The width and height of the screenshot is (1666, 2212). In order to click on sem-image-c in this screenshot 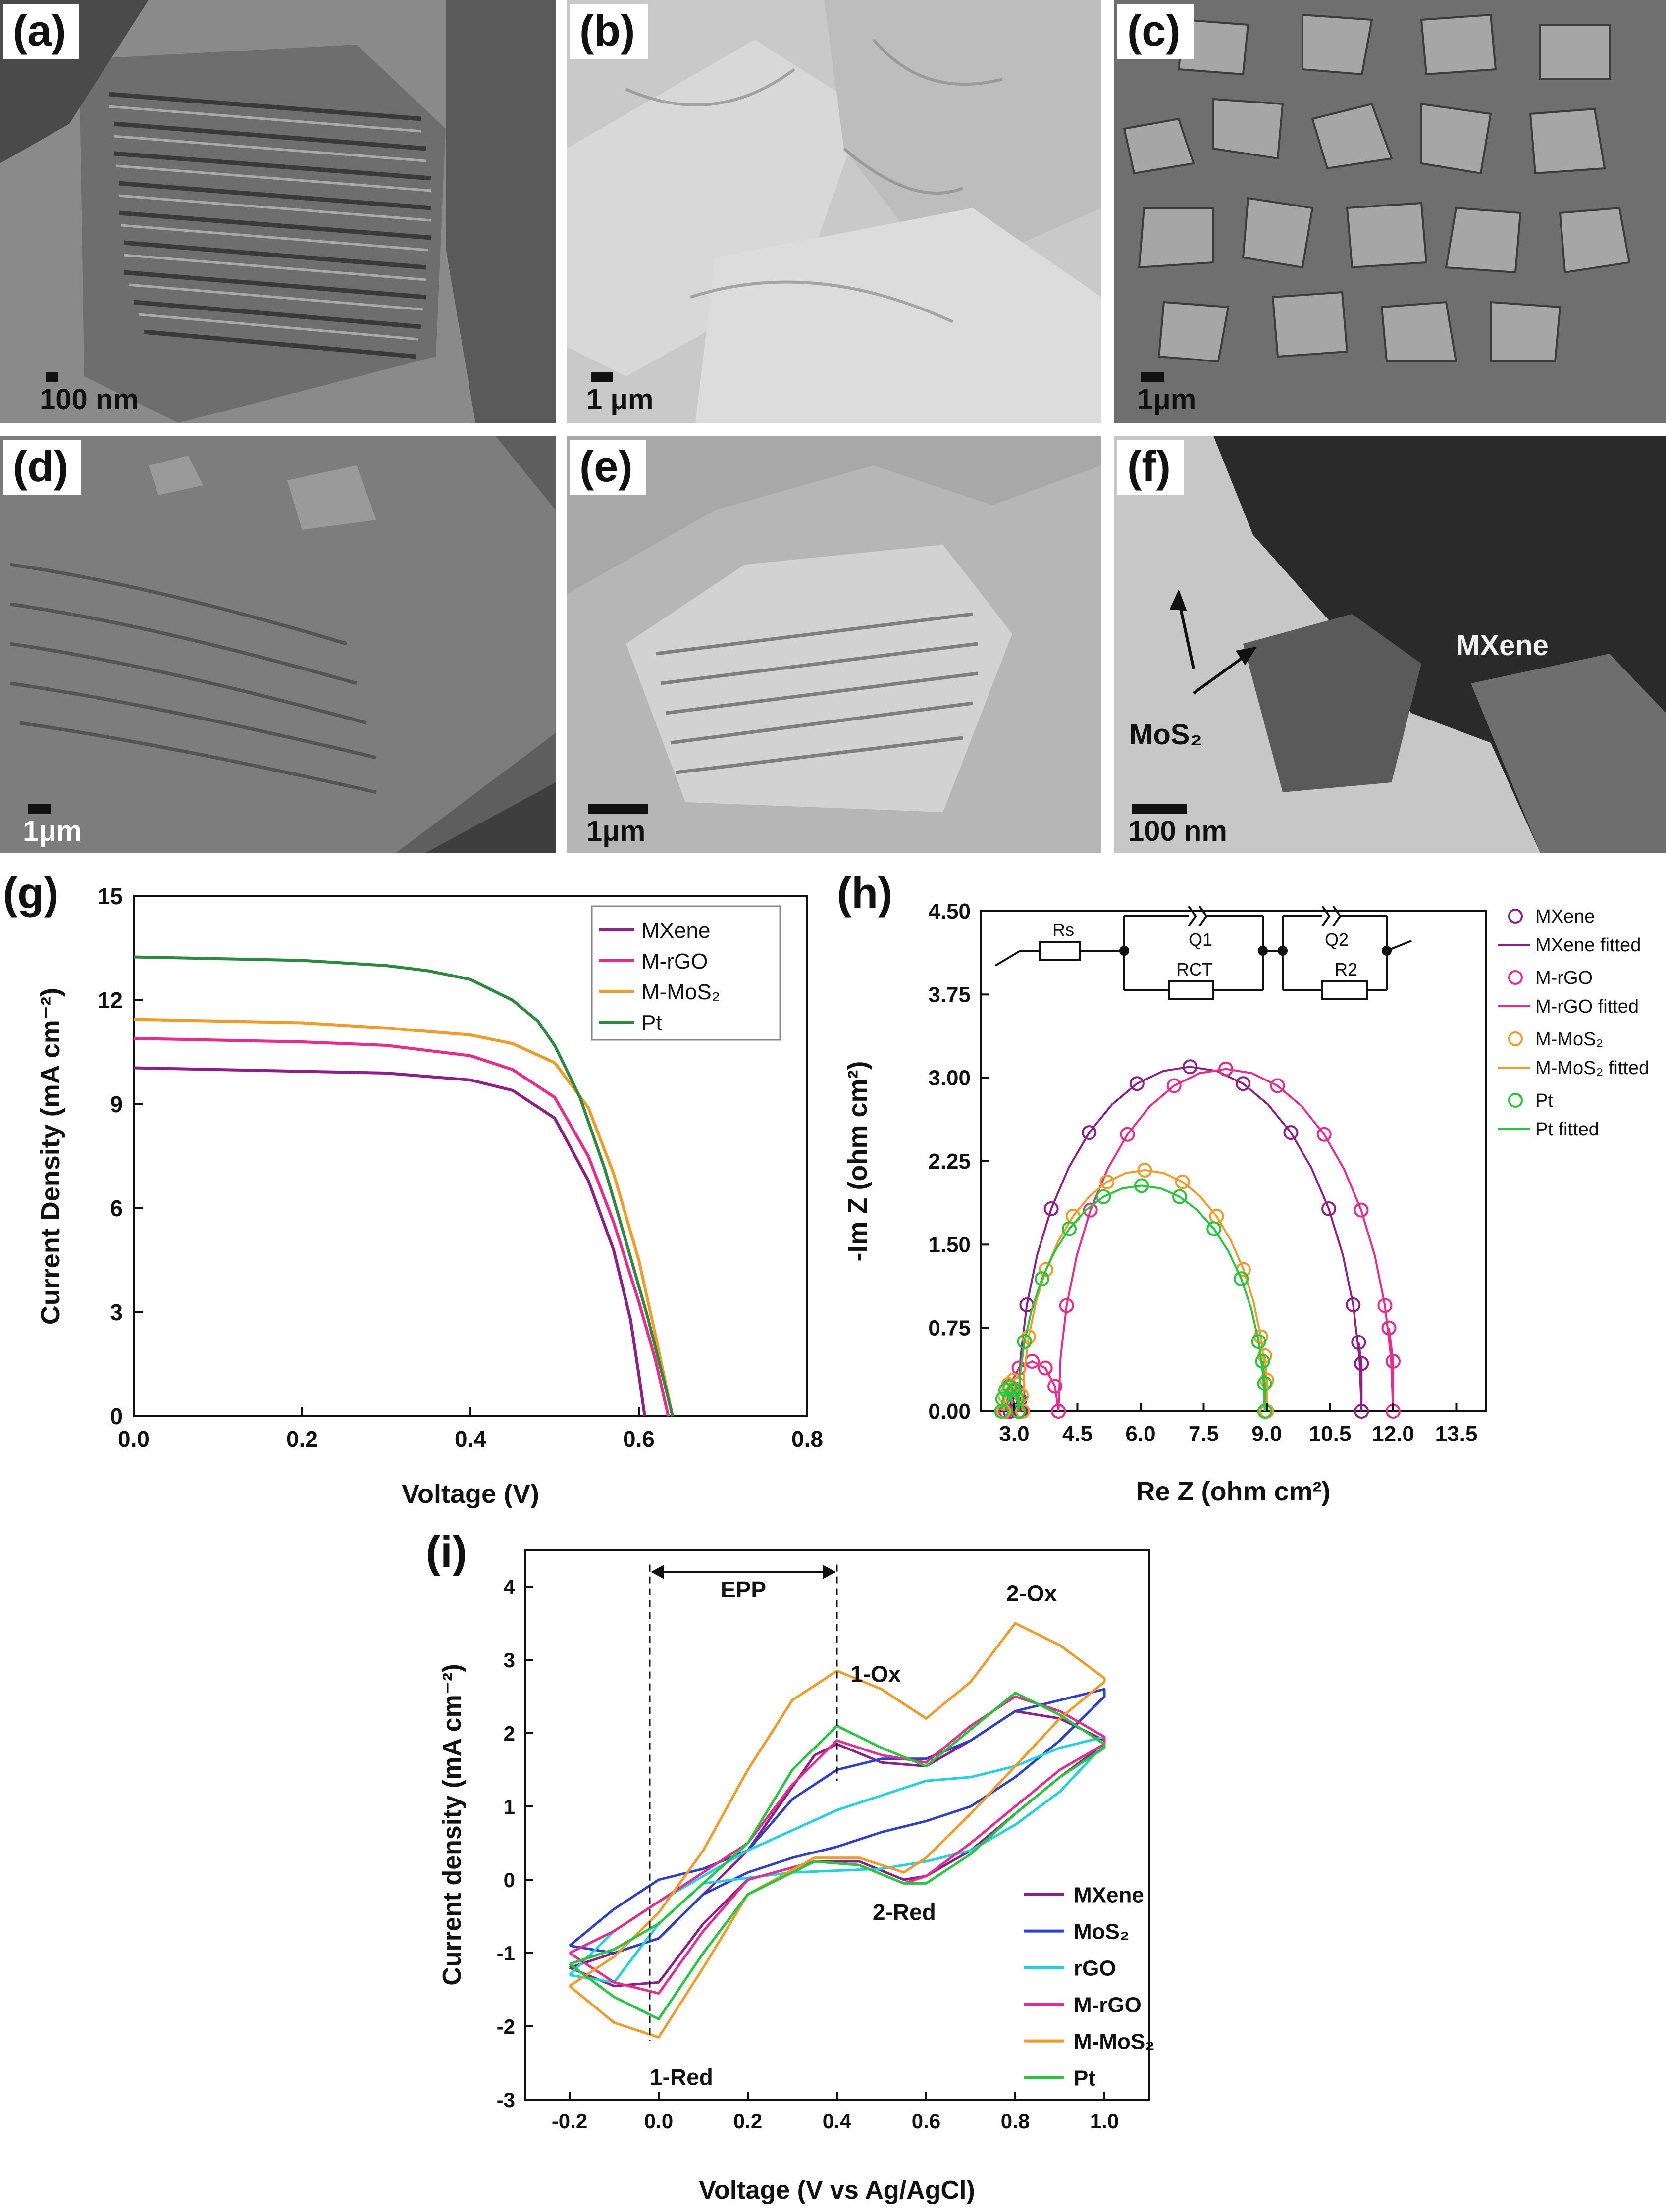, I will do `click(1390, 211)`.